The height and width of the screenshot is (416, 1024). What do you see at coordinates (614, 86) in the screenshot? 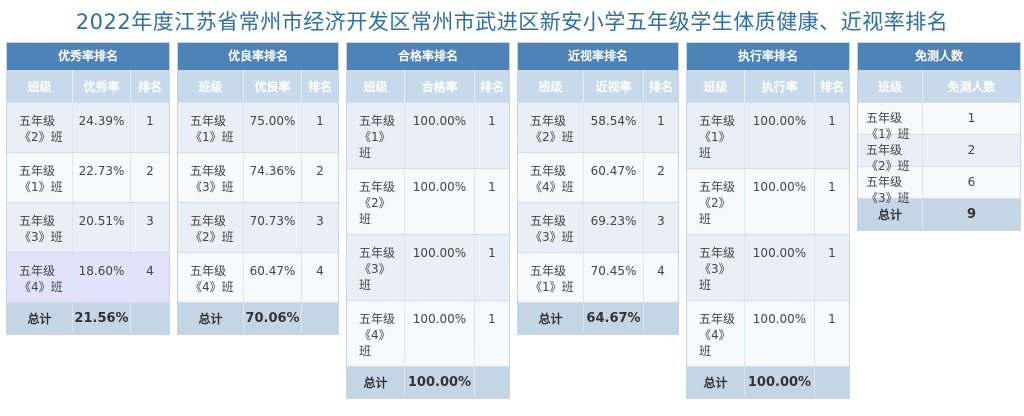
I see `column-header: 近视率` at bounding box center [614, 86].